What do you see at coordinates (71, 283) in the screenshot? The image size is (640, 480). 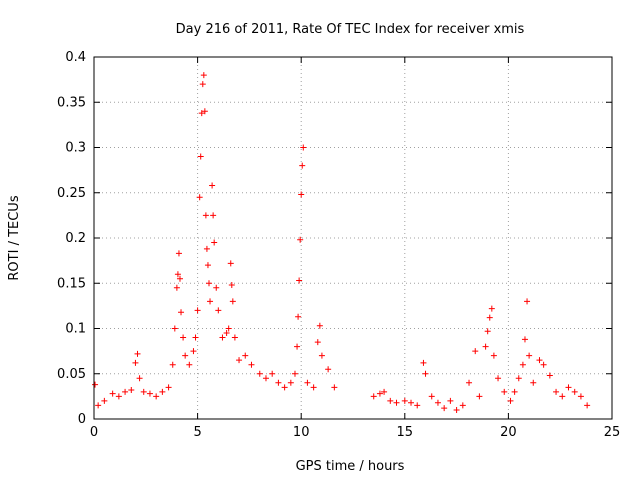 I see `y-tick-label: 0.15` at bounding box center [71, 283].